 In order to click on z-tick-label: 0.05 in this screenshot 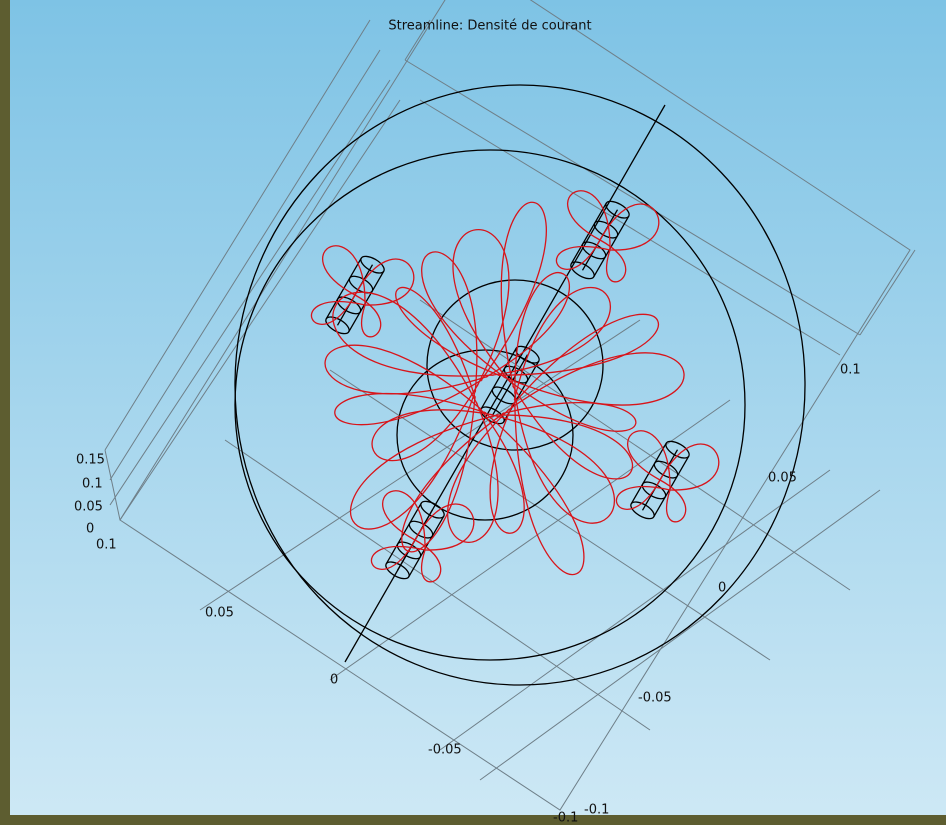, I will do `click(88, 507)`.